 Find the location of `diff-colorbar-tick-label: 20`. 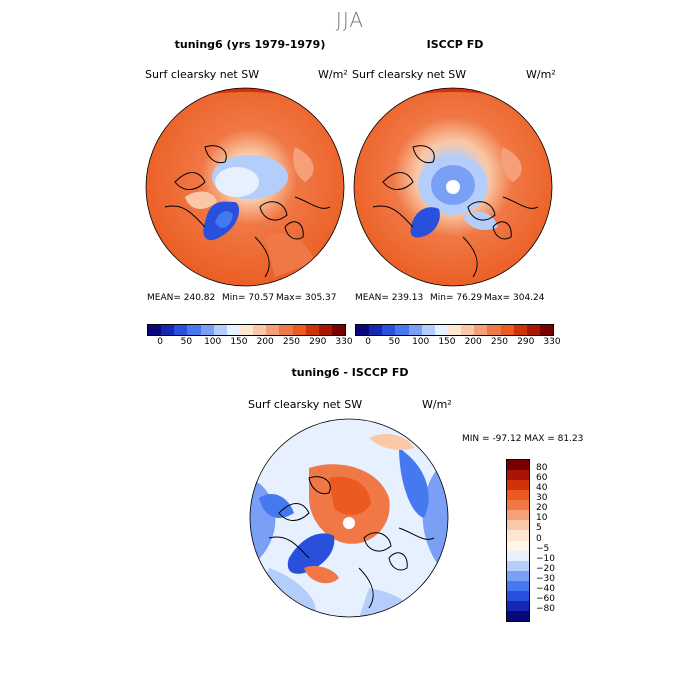

diff-colorbar-tick-label: 20 is located at coordinates (542, 508).